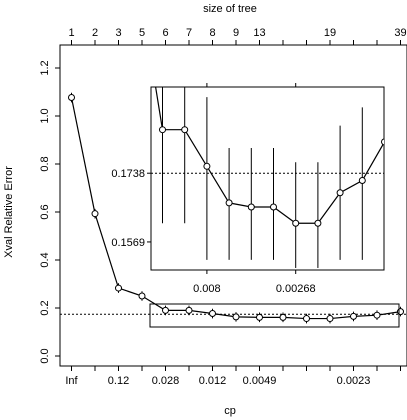 The image size is (407, 420). What do you see at coordinates (45, 307) in the screenshot?
I see `y-tick-label: 0.2` at bounding box center [45, 307].